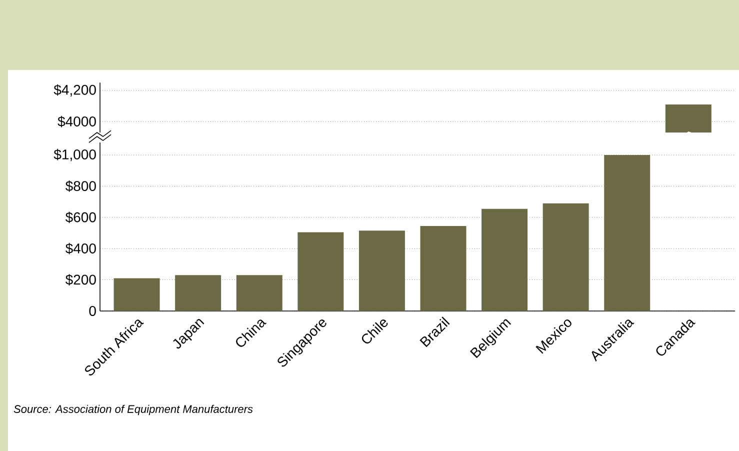 This screenshot has height=451, width=739. What do you see at coordinates (80, 186) in the screenshot?
I see `y-tick-label: $800` at bounding box center [80, 186].